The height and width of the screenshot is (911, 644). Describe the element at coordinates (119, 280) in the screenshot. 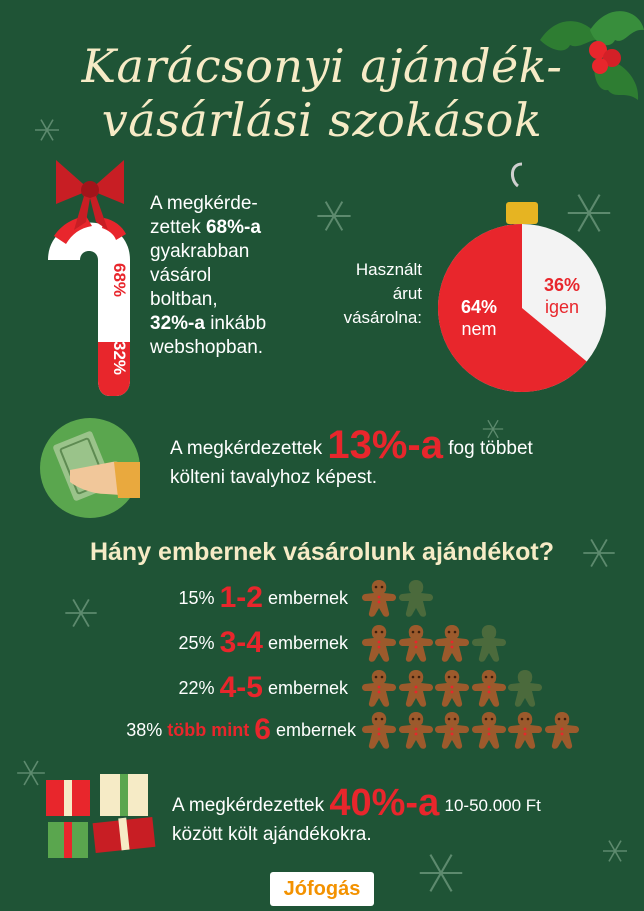

I see `cane-label-top: 68%` at that location.